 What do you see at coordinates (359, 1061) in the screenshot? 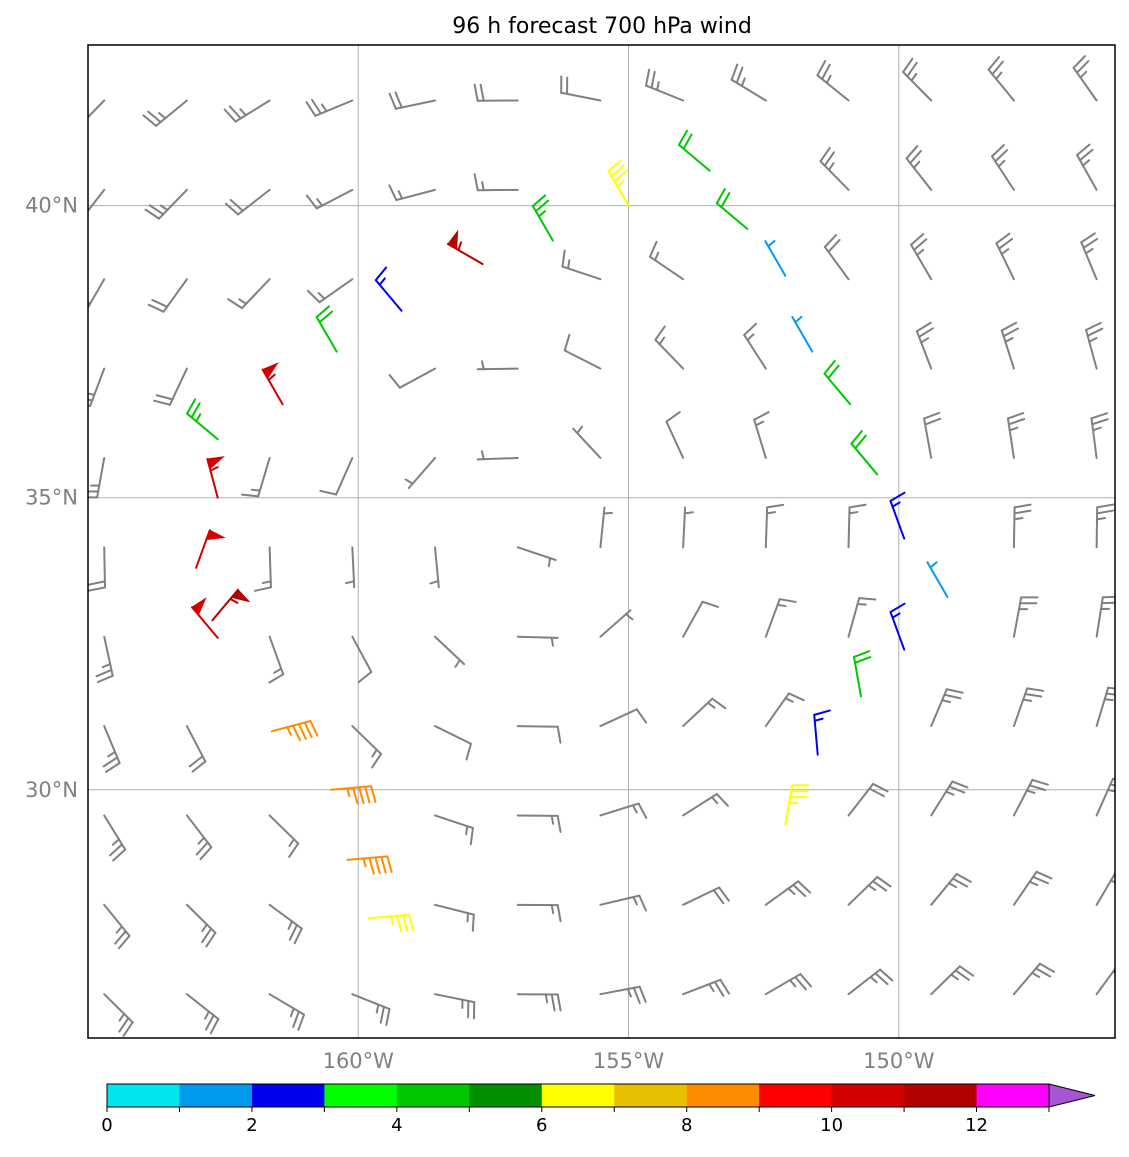
I see `x-tick-label: 160°W` at bounding box center [359, 1061].